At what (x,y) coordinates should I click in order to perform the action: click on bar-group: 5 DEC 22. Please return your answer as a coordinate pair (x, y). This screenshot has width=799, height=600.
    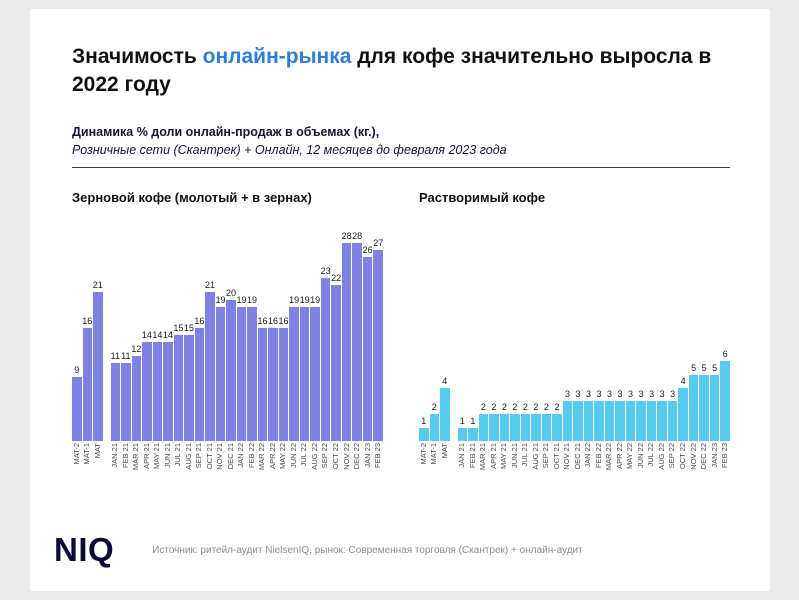
    Looking at the image, I should click on (704, 357).